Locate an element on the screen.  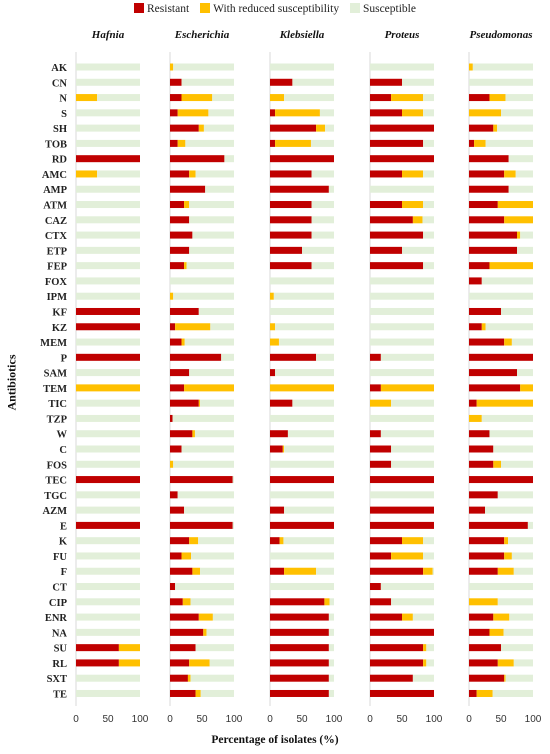
bar-reduced-klebsiella-kz is located at coordinates (273, 327).